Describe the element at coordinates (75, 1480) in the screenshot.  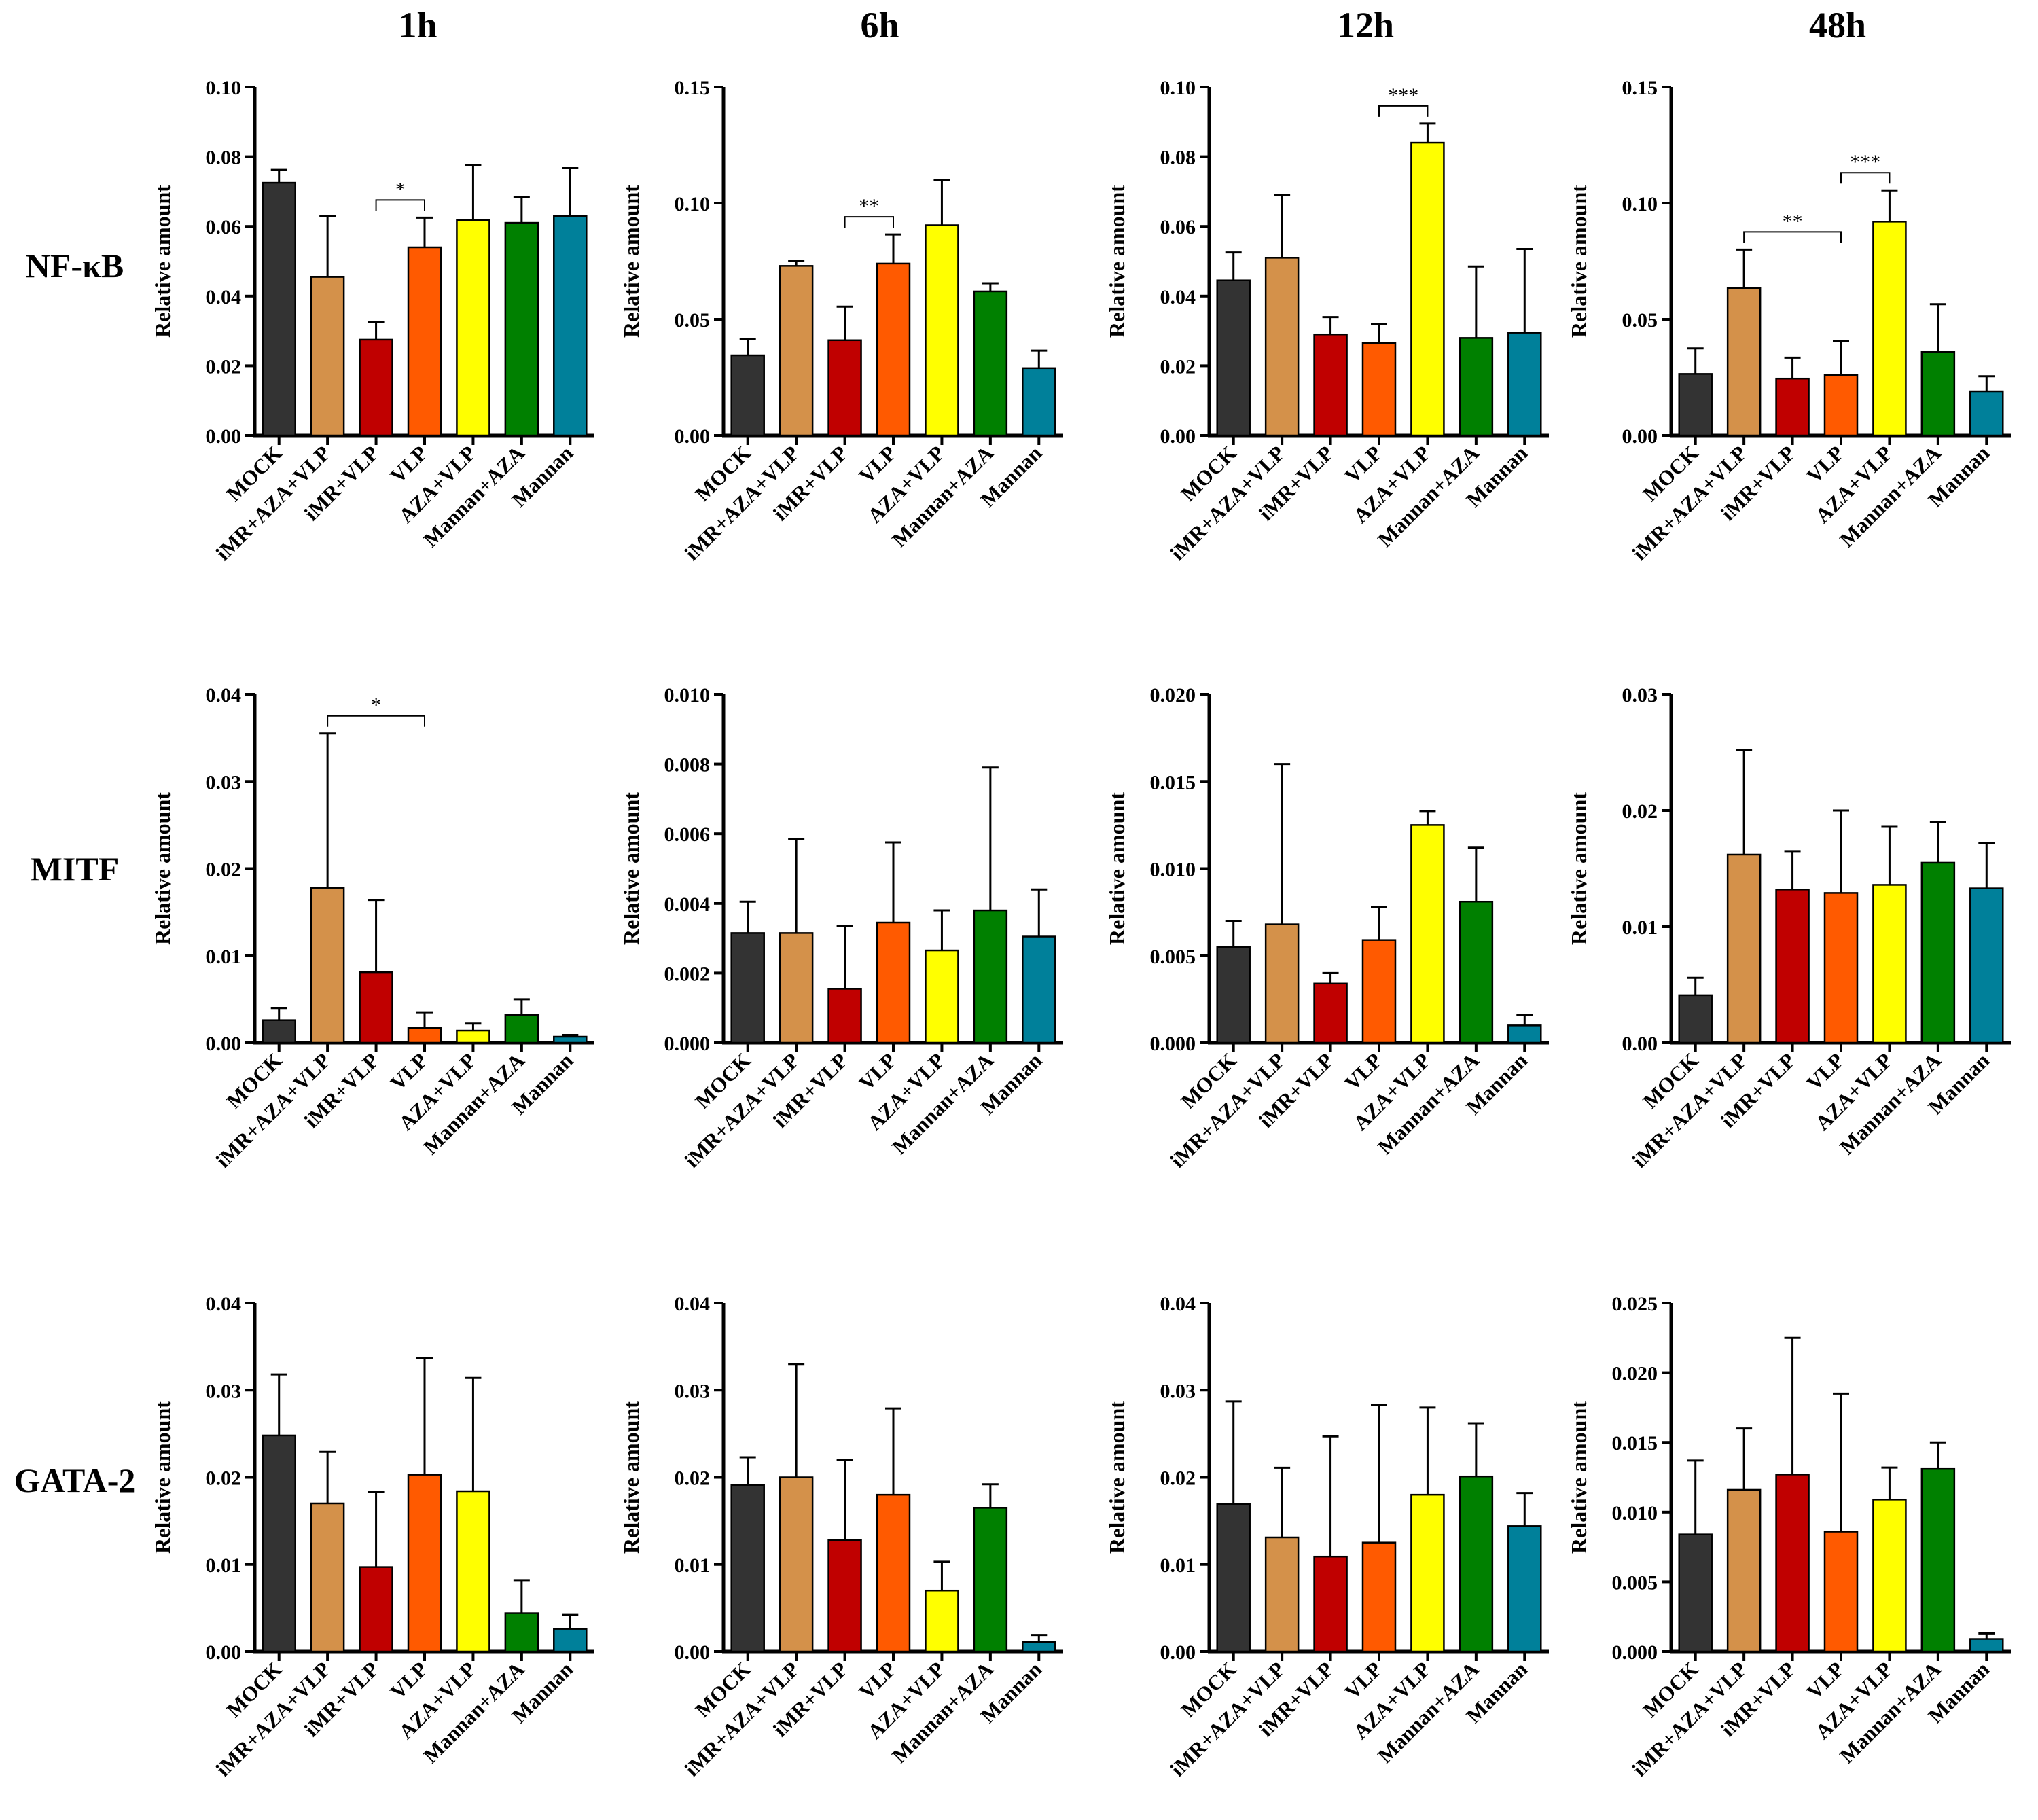
I see `row-label-gata2: GATA-2` at that location.